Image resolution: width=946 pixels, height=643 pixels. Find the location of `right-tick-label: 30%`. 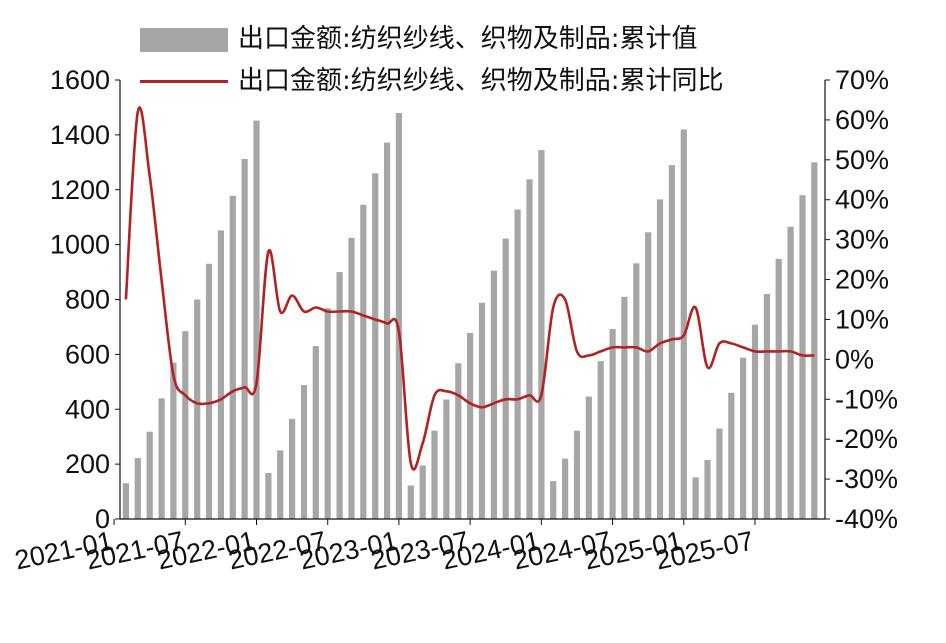

right-tick-label: 30% is located at coordinates (862, 240).